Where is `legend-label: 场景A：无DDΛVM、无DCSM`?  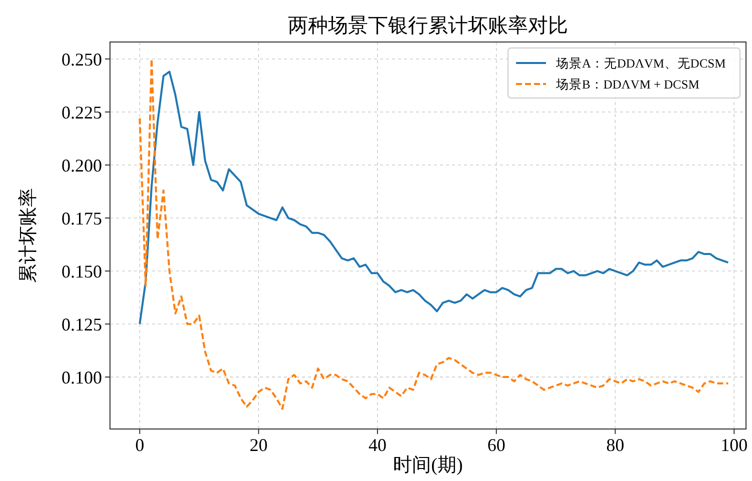 legend-label: 场景A：无DDΛVM、无DCSM is located at coordinates (640, 63).